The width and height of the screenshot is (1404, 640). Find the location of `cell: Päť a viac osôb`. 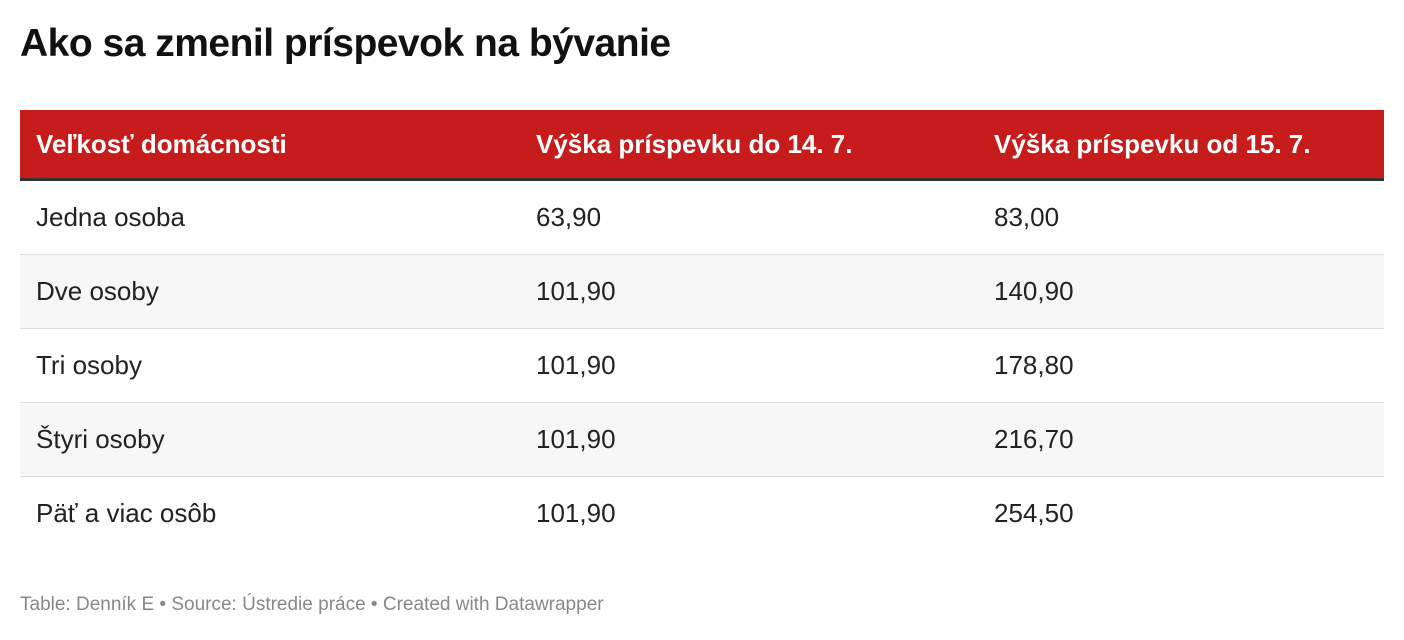

cell: Päť a viac osôb is located at coordinates (126, 513).